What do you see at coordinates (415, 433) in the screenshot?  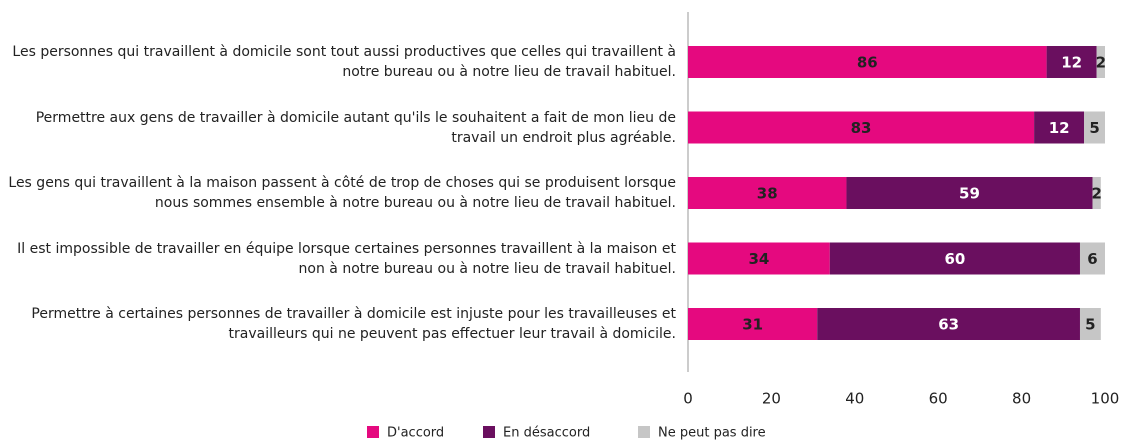 I see `legend-label: D'accord` at bounding box center [415, 433].